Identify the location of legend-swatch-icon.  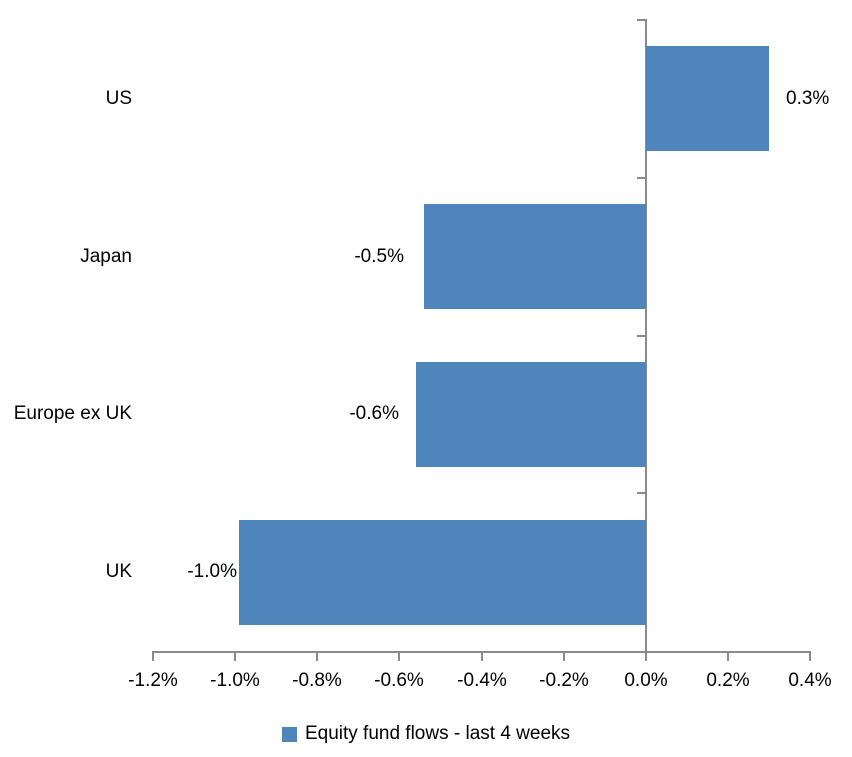
(289, 734).